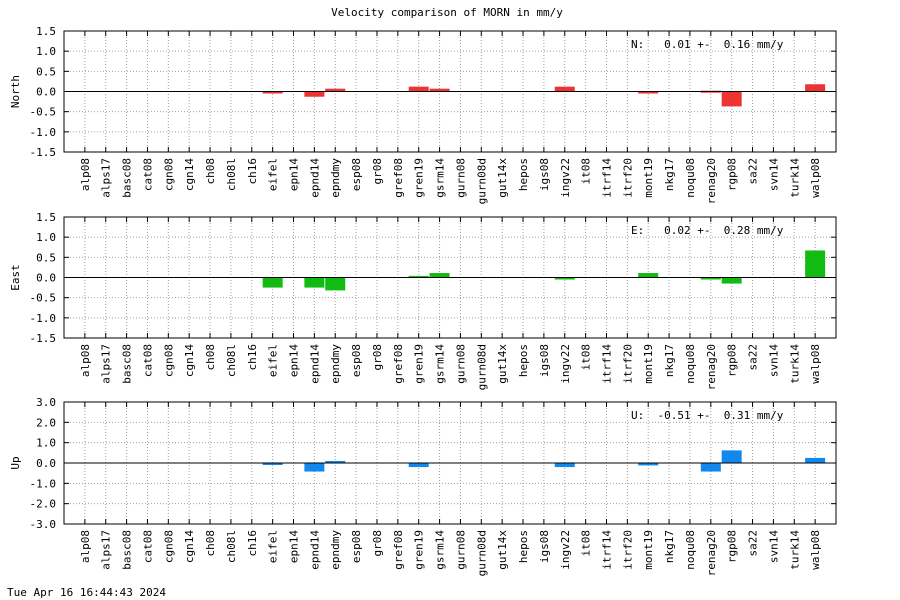 The height and width of the screenshot is (600, 900). Describe the element at coordinates (544, 360) in the screenshot. I see `x-tick-label: igs08` at that location.